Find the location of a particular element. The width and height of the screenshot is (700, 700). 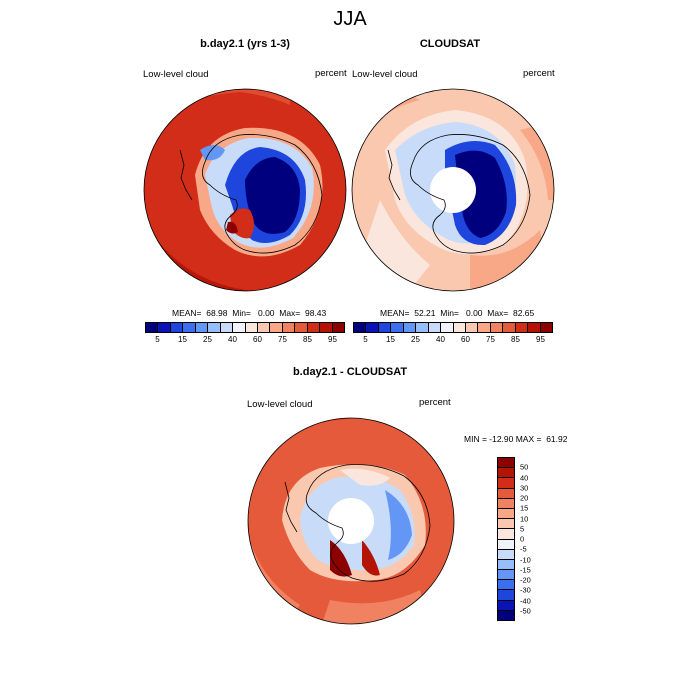

diff-panel-title: b.day2.1 - CLOUDSAT is located at coordinates (350, 372).